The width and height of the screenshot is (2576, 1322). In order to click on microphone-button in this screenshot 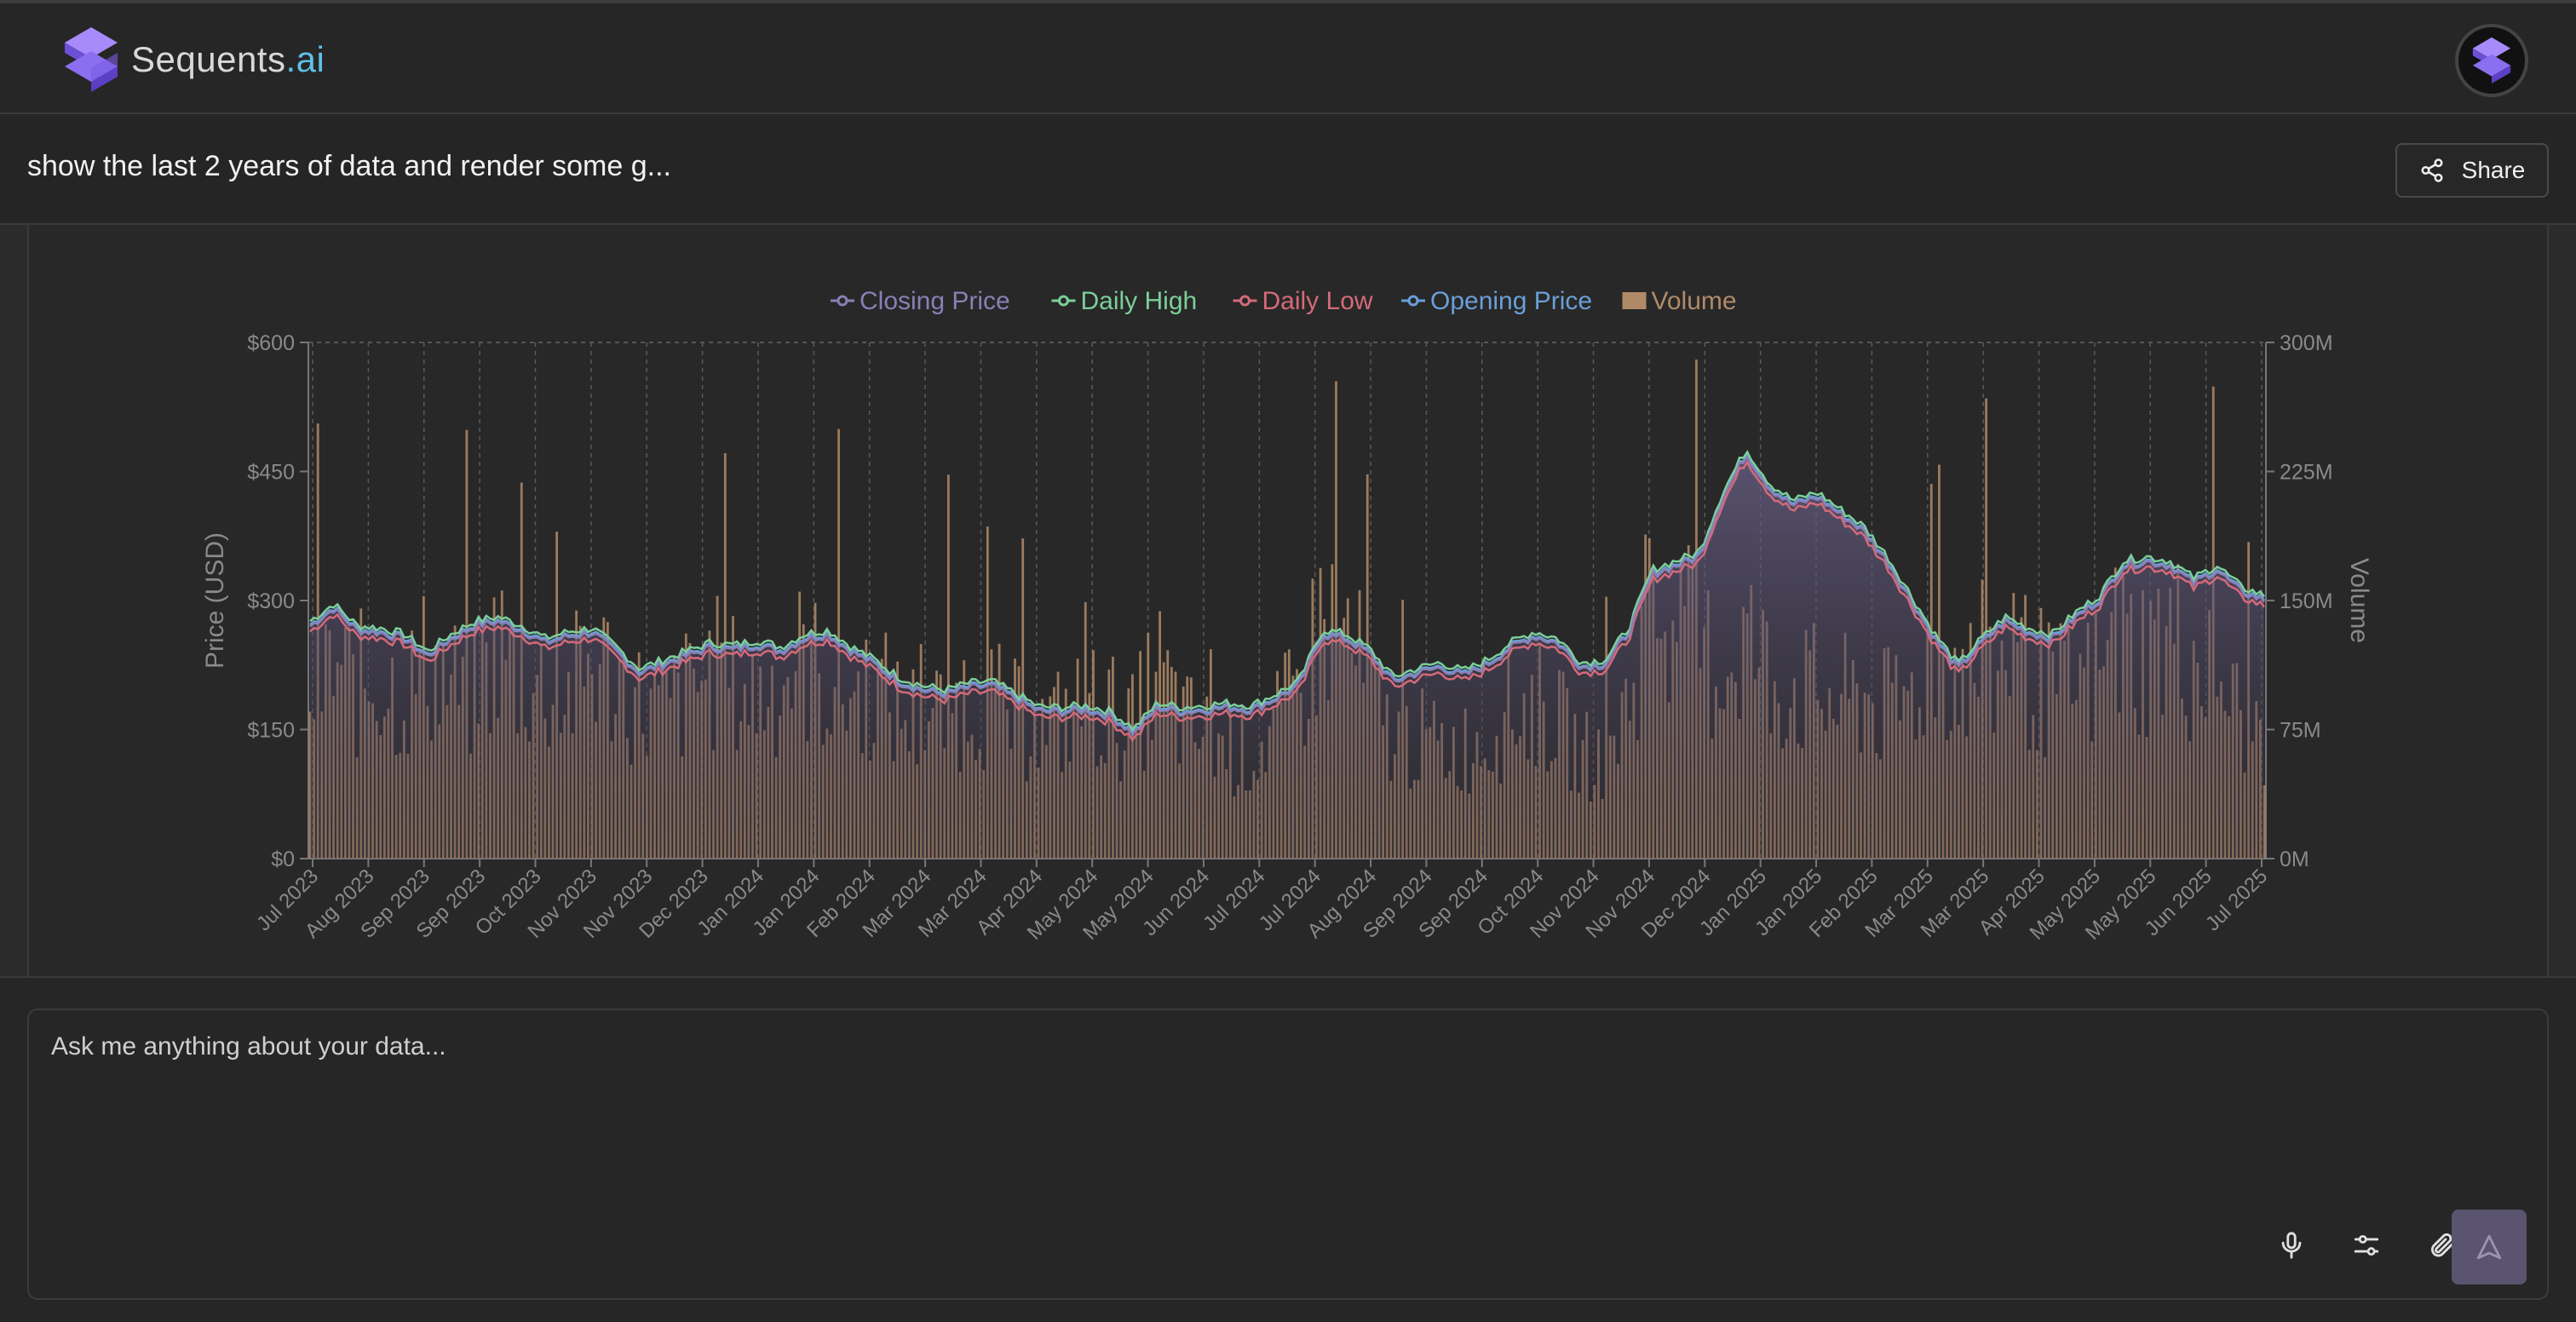, I will do `click(2291, 1245)`.